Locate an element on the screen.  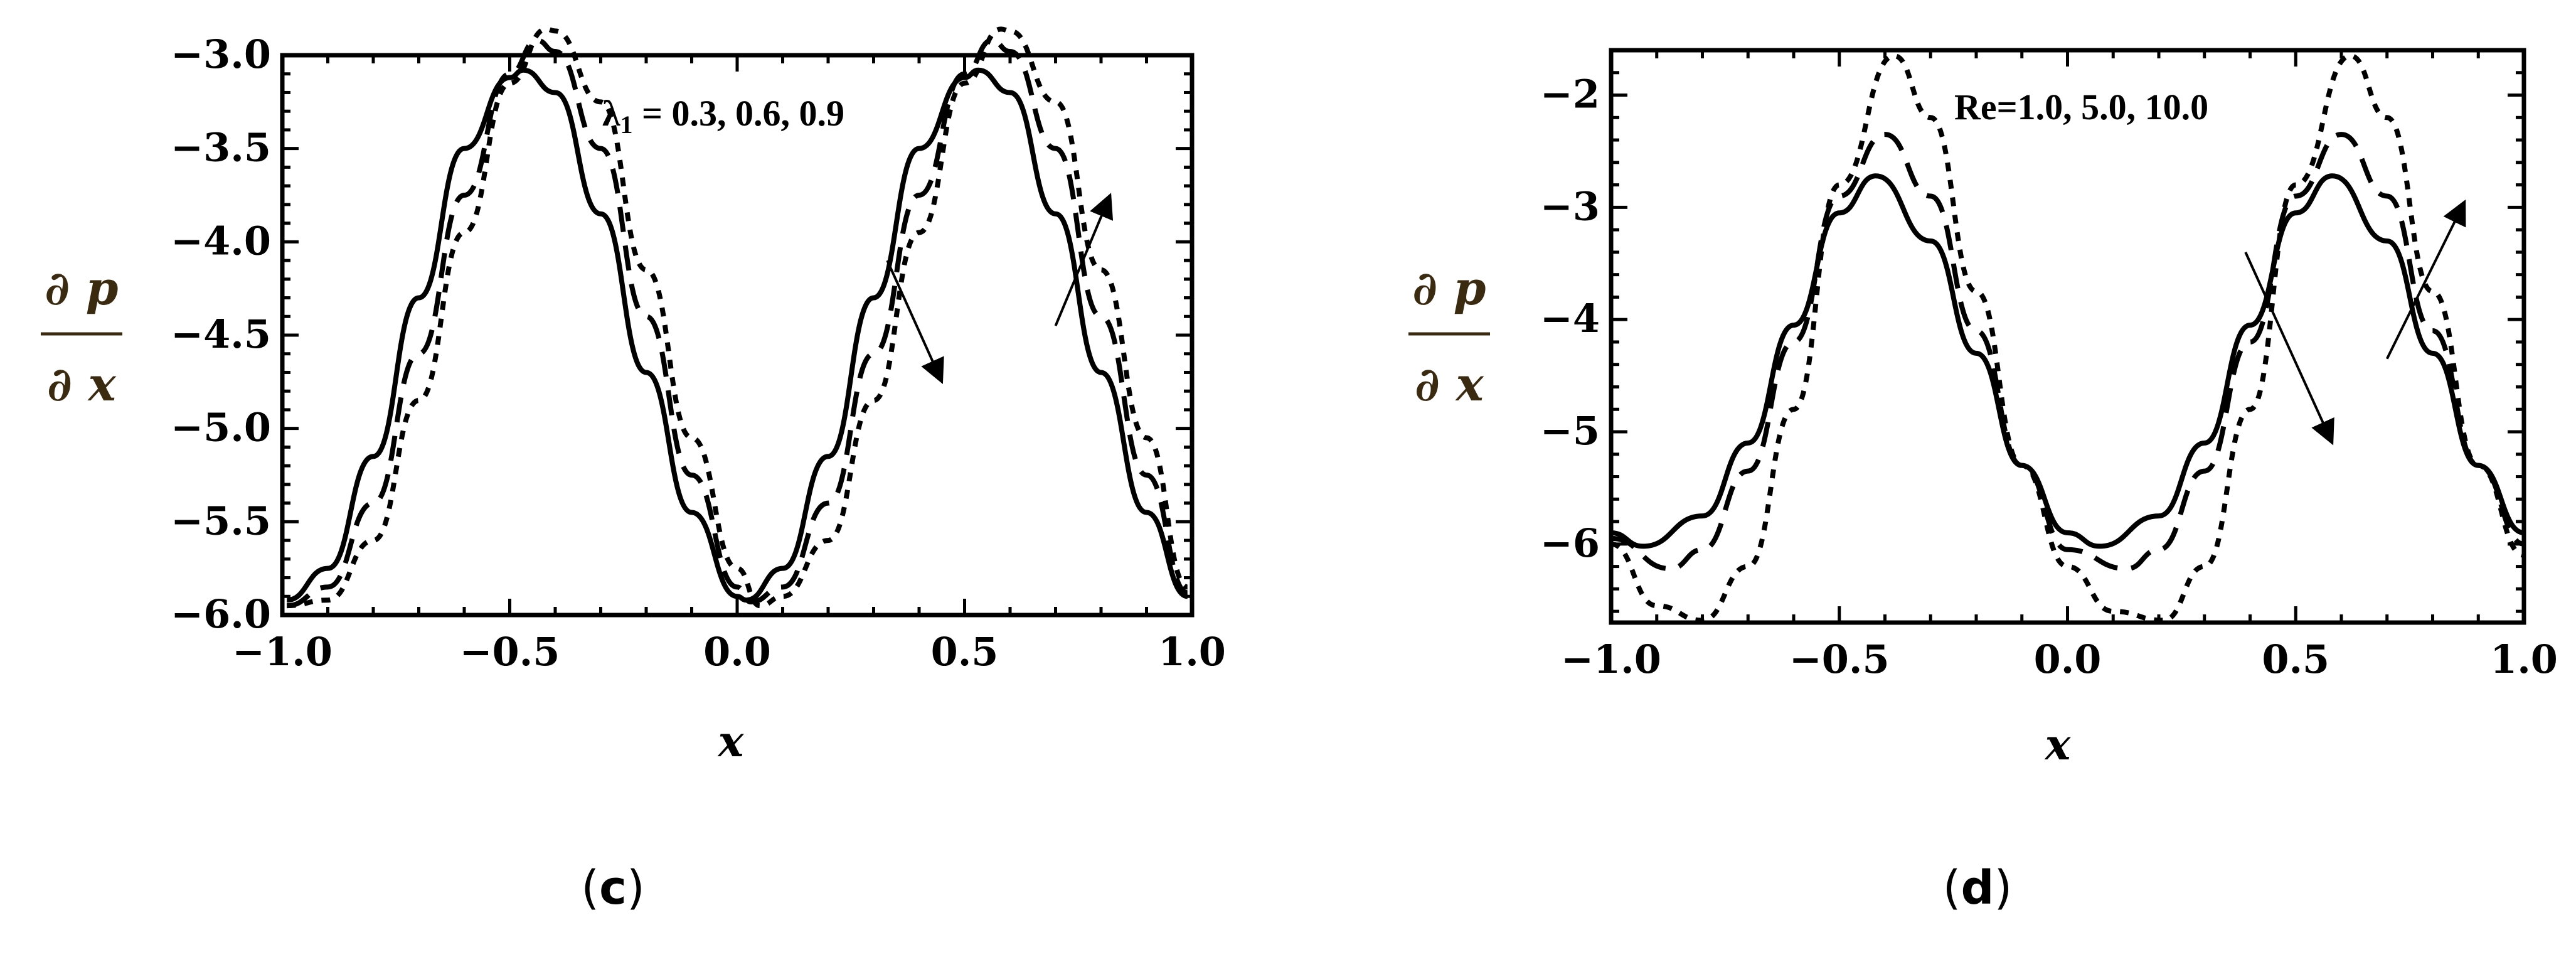
panel-d-annotation: Re=1.0, 5.0, 10.0 is located at coordinates (2081, 107).